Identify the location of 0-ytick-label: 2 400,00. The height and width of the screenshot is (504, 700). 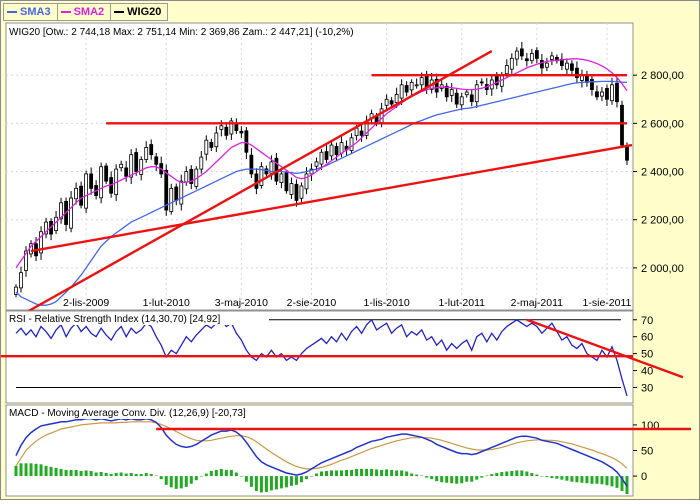
(662, 173).